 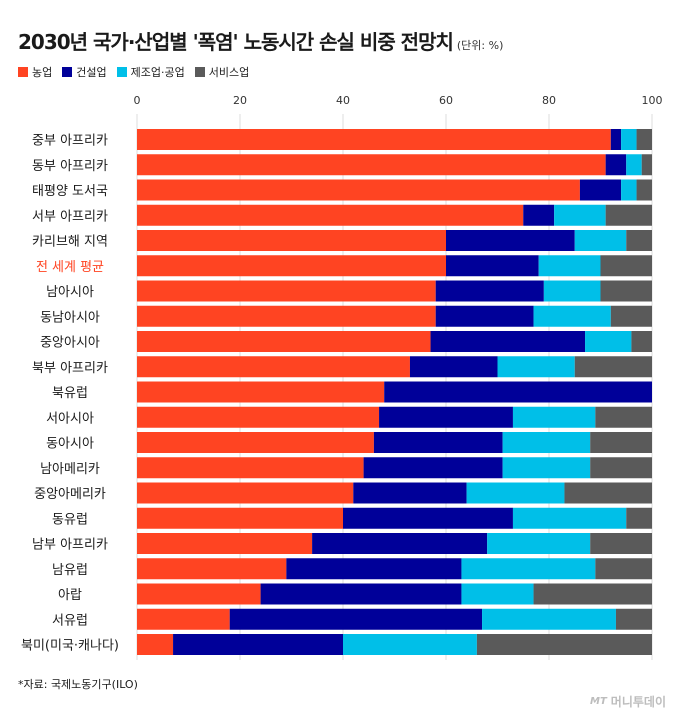 What do you see at coordinates (70, 393) in the screenshot?
I see `category-label: 북유럽` at bounding box center [70, 393].